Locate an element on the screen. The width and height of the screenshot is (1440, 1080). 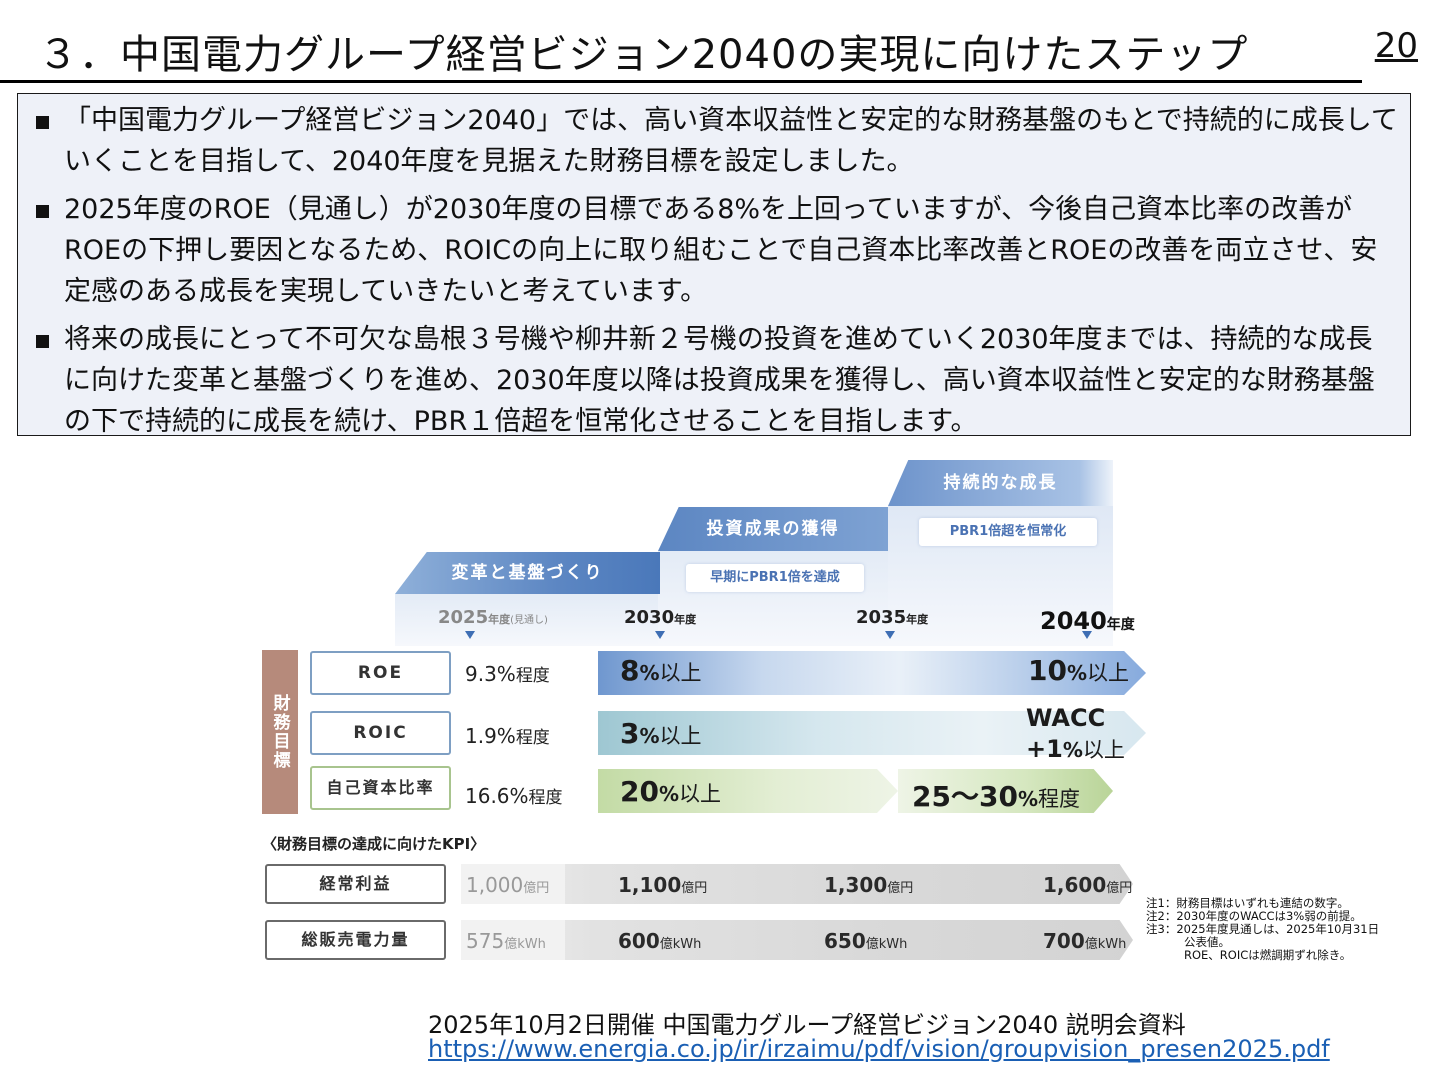
roic-bar is located at coordinates (872, 733).